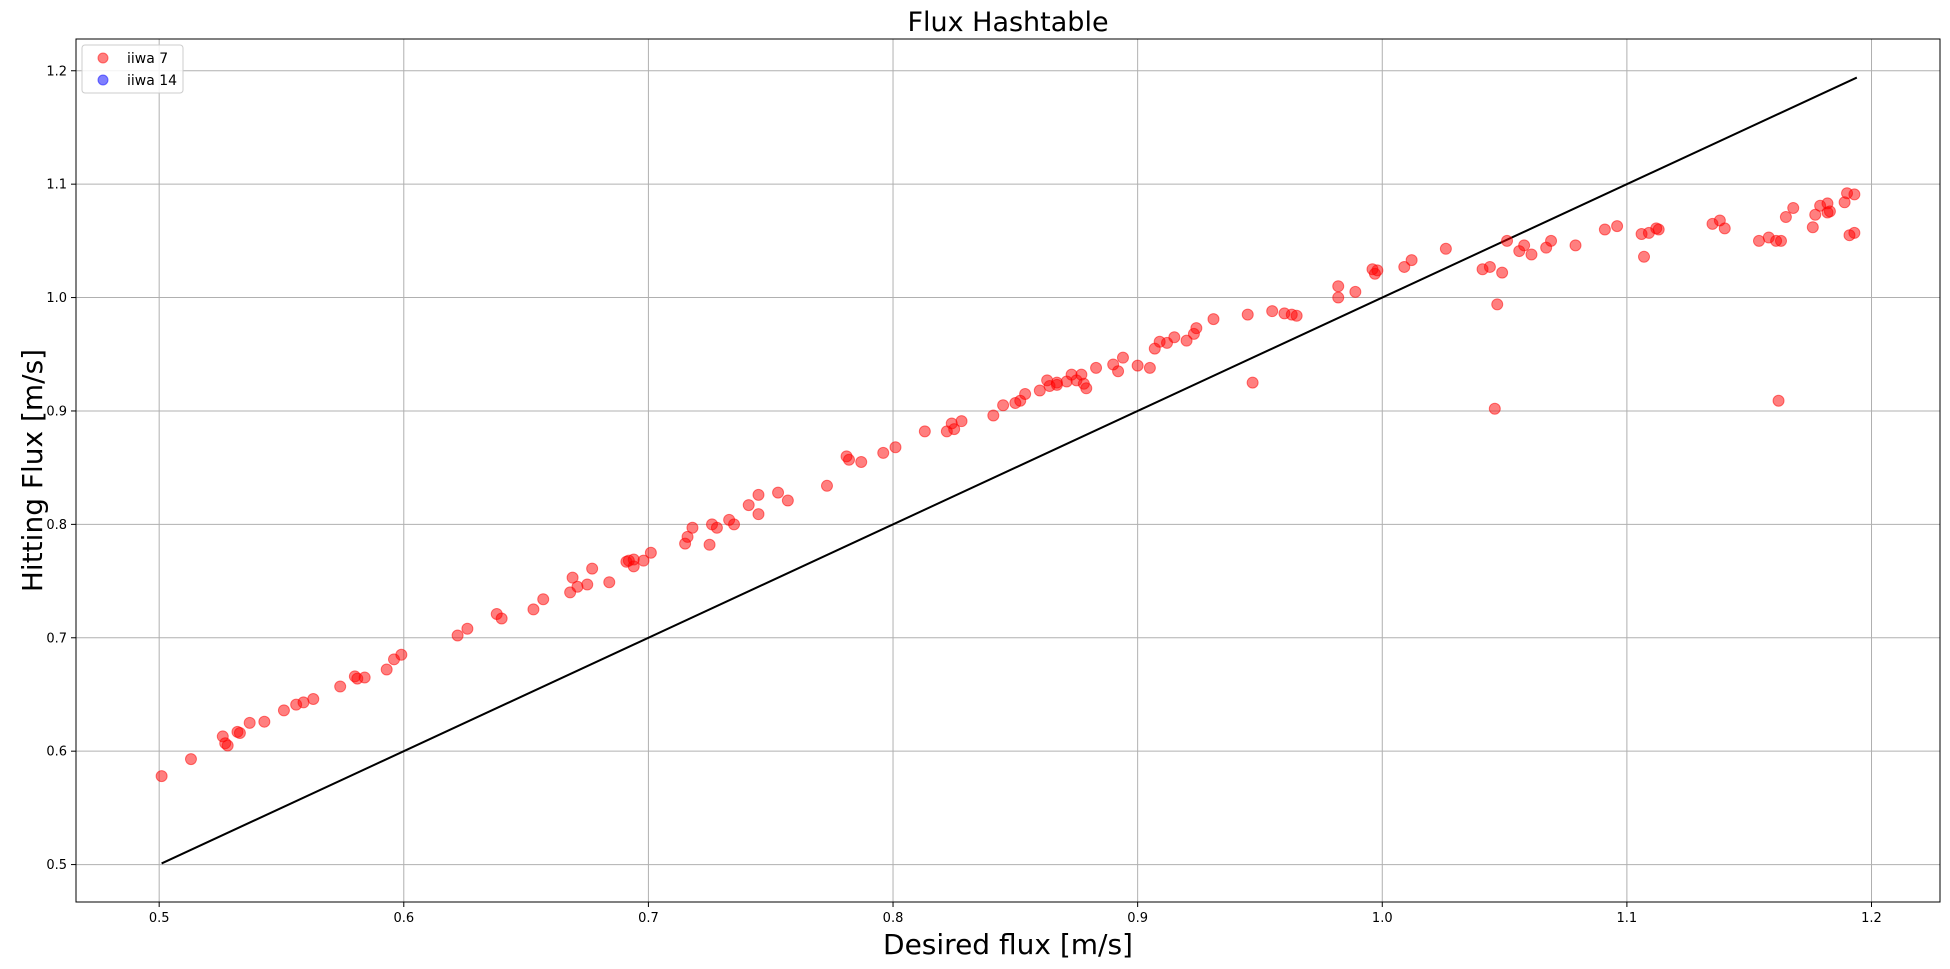 Image resolution: width=1950 pixels, height=969 pixels. What do you see at coordinates (152, 81) in the screenshot?
I see `legend-label-iiwa-14: iiwa 14` at bounding box center [152, 81].